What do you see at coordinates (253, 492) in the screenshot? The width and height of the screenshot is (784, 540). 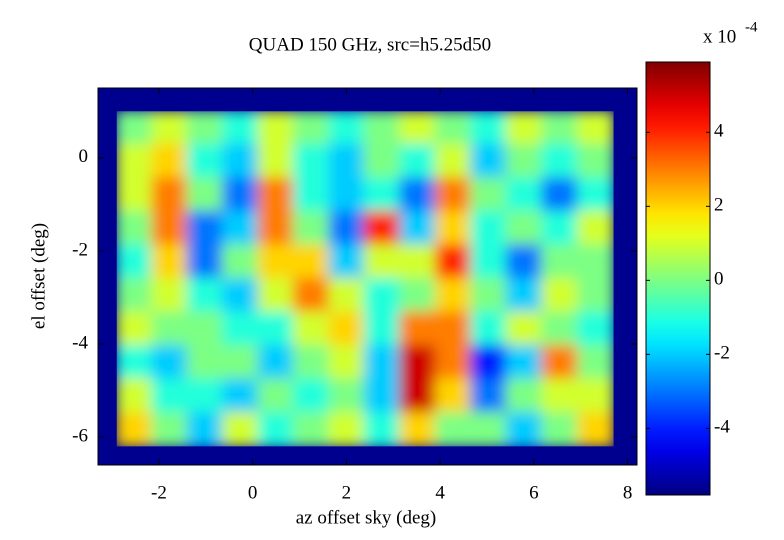 I see `x-tick-label: 0` at bounding box center [253, 492].